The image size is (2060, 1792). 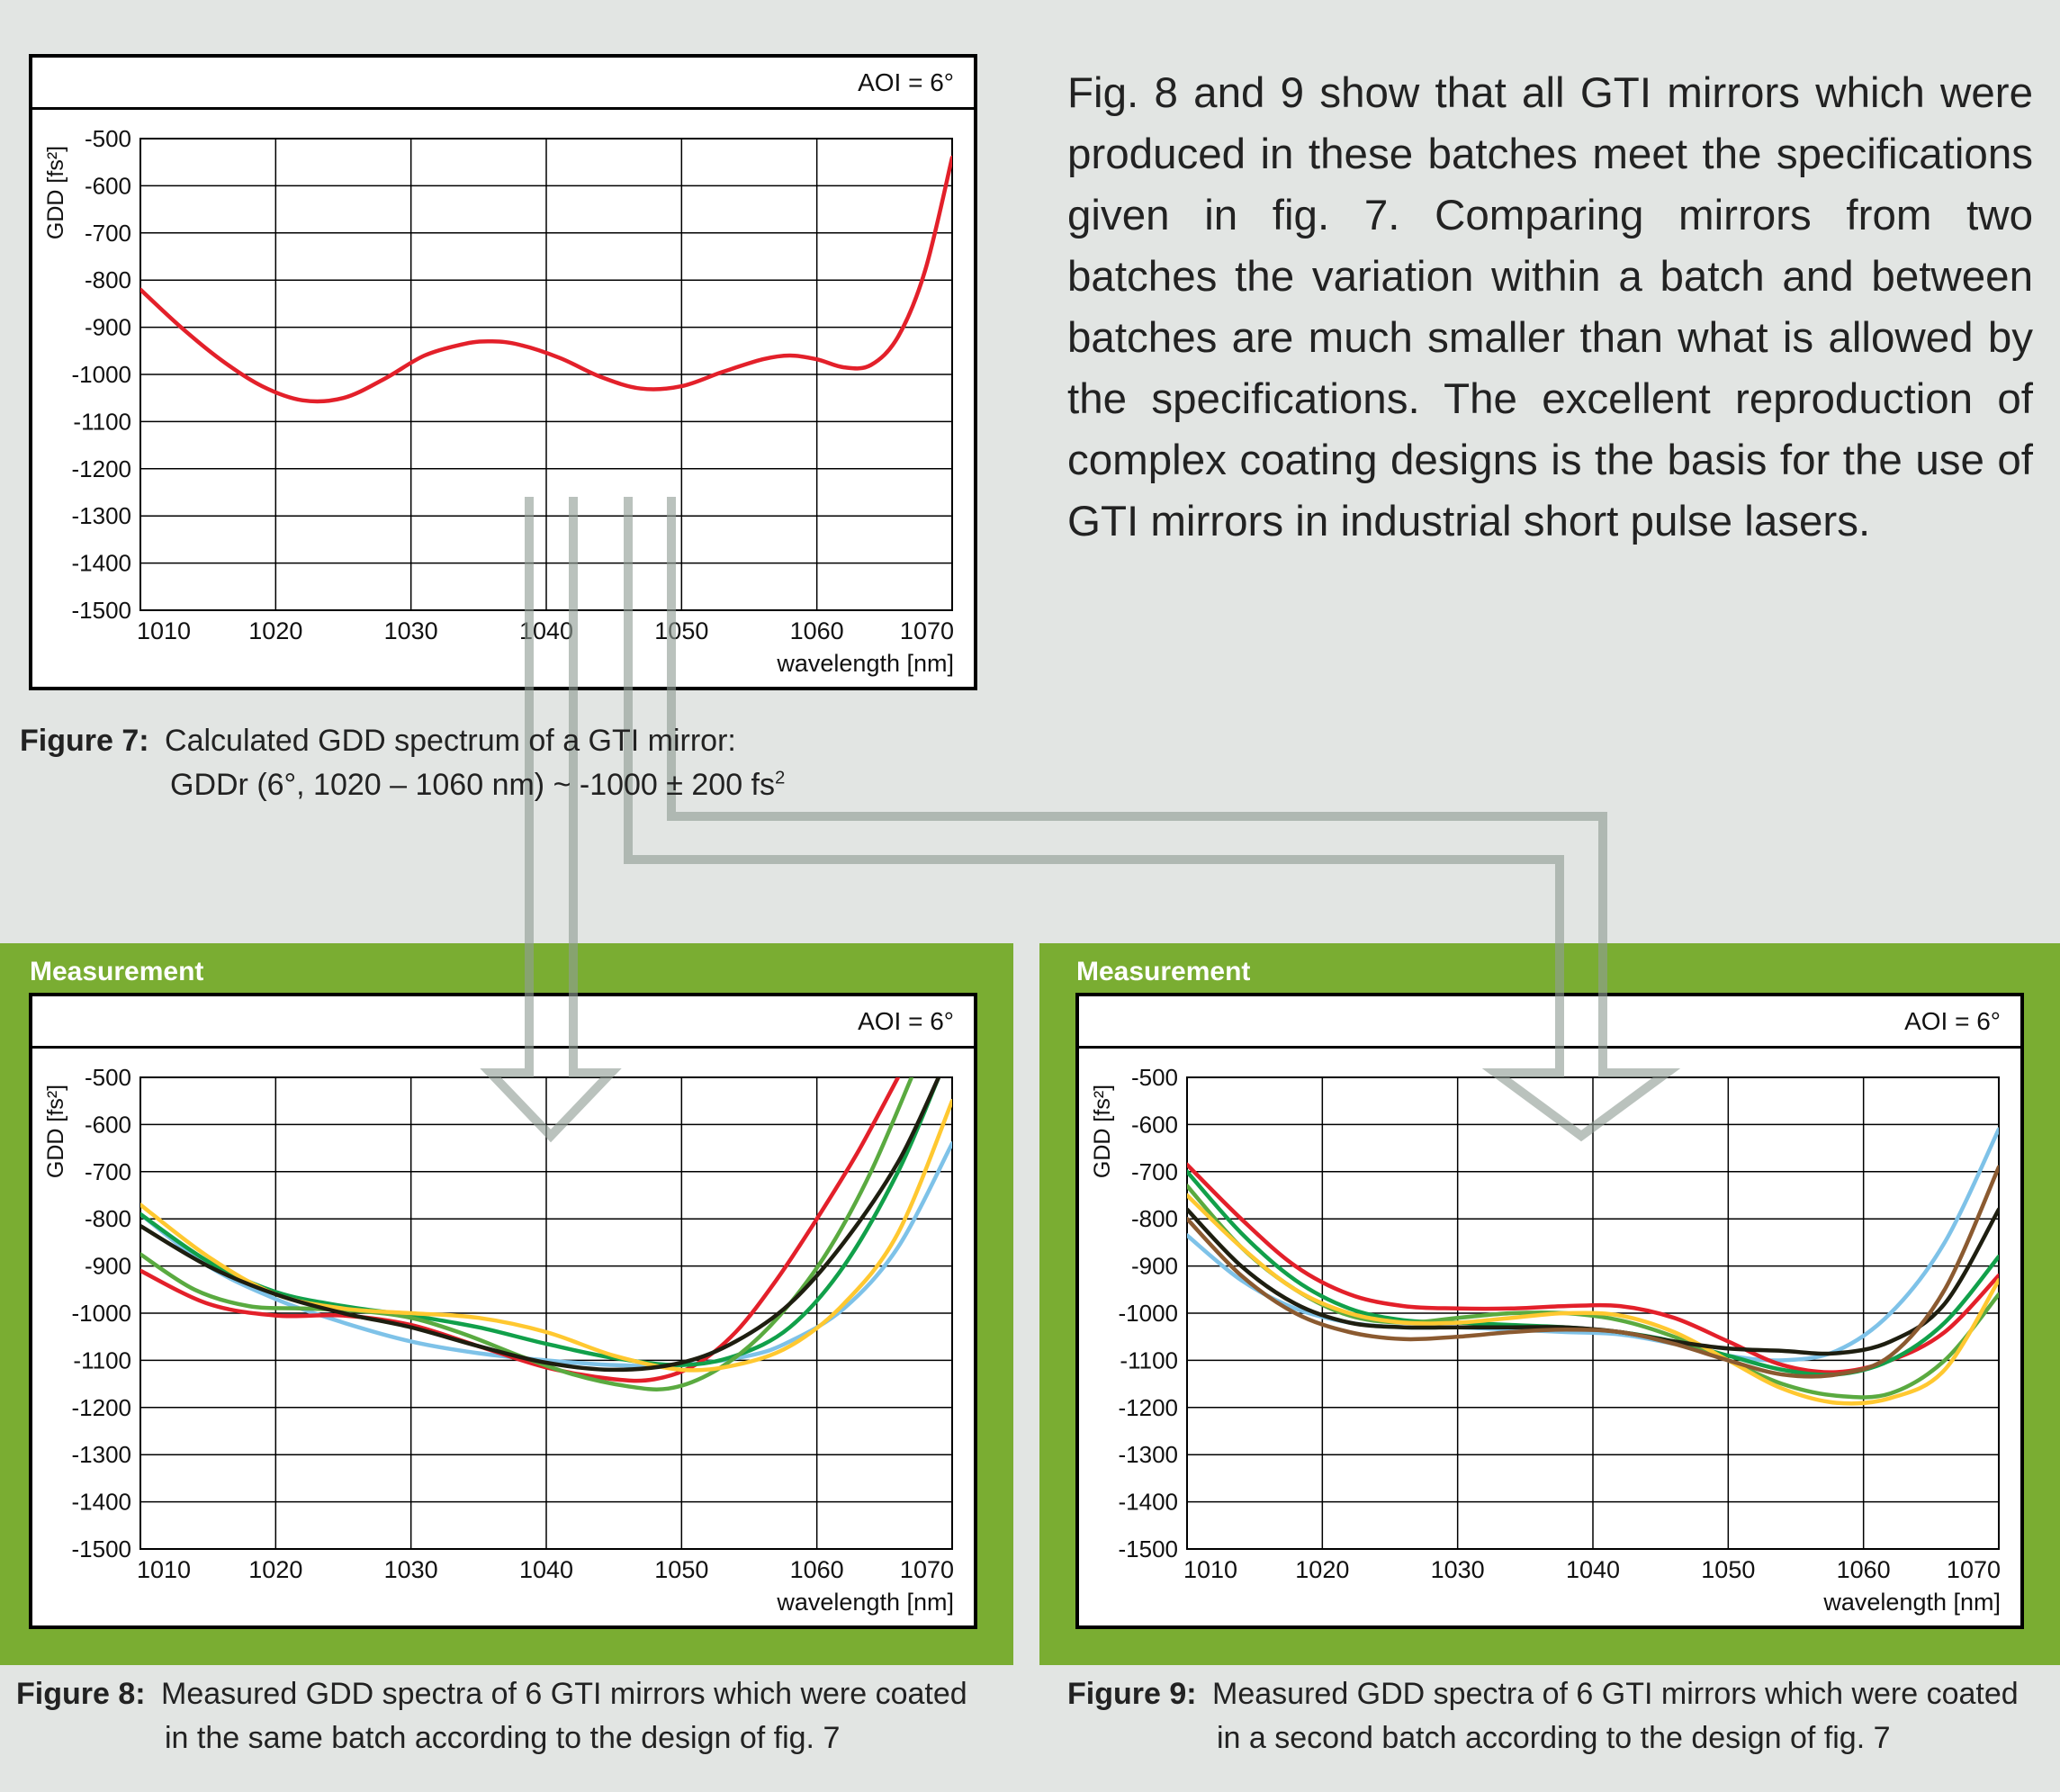 I want to click on fig9-panel-label: Measurement, so click(x=1163, y=972).